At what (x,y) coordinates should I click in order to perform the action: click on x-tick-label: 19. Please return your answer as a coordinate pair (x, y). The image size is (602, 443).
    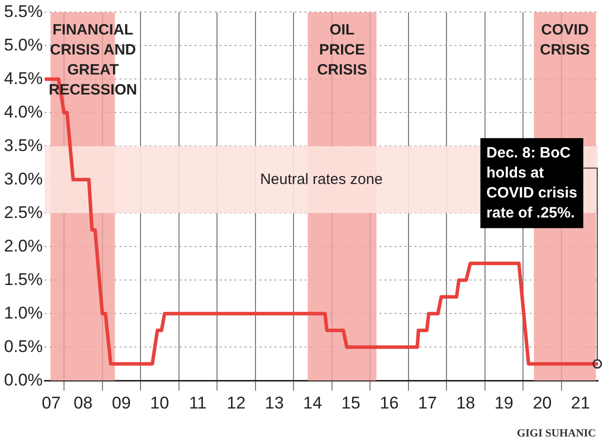
    Looking at the image, I should click on (504, 402).